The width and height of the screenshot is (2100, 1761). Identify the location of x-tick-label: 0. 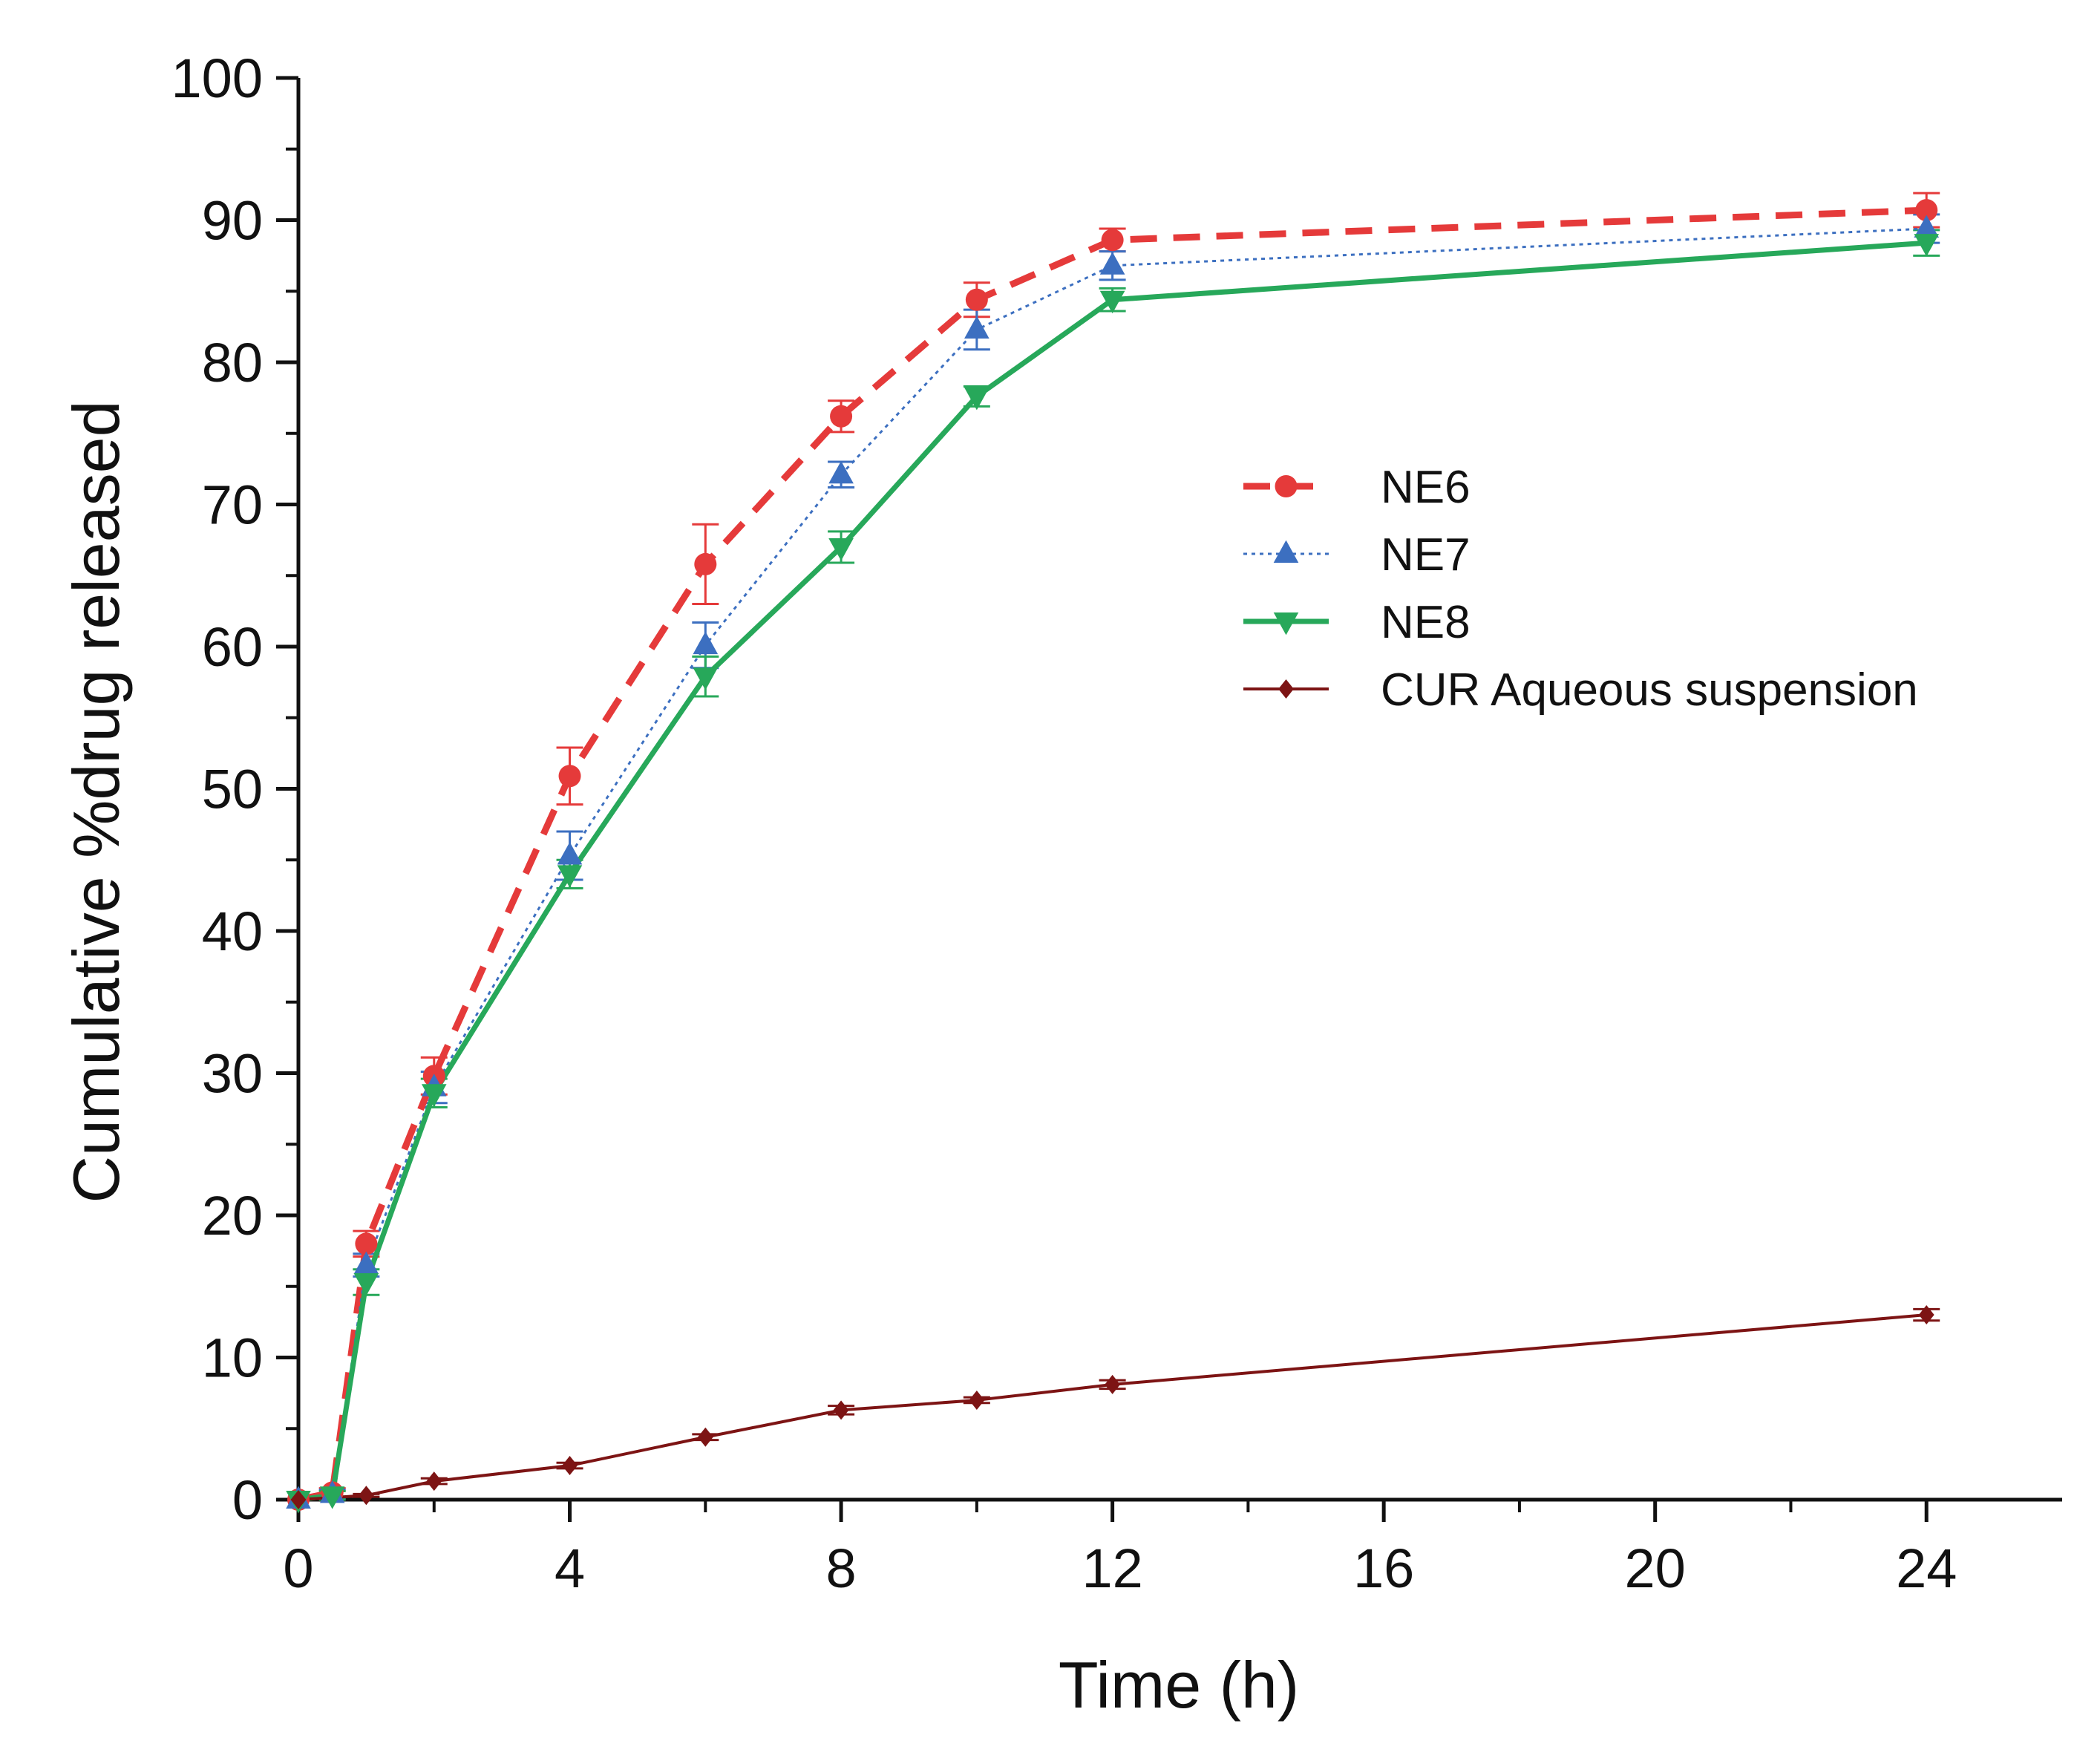
(298, 1568).